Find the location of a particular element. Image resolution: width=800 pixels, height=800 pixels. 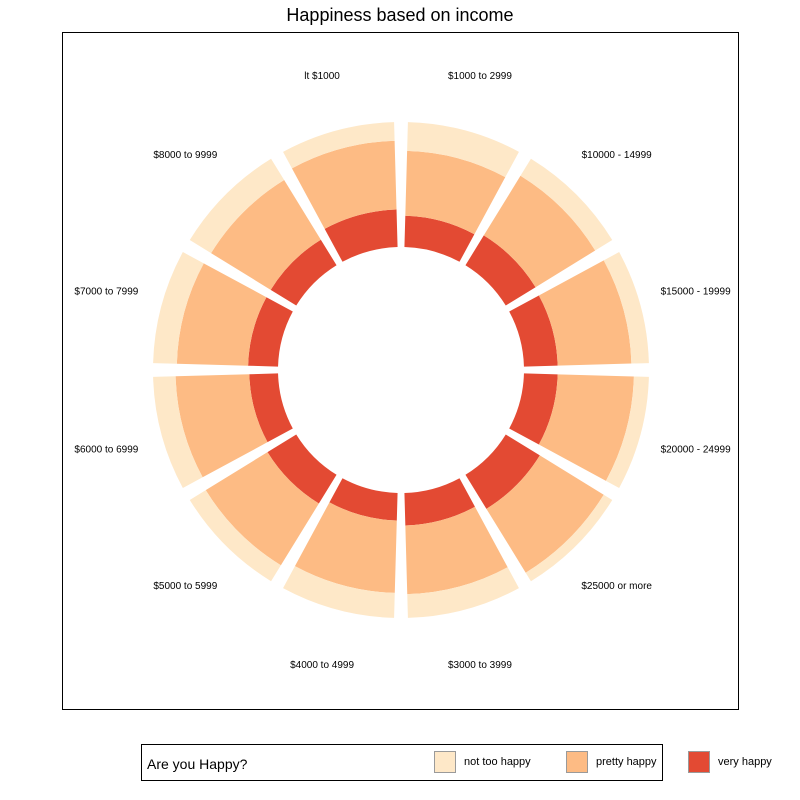

wedge-10000-14999-pretty-happy is located at coordinates (539, 231).